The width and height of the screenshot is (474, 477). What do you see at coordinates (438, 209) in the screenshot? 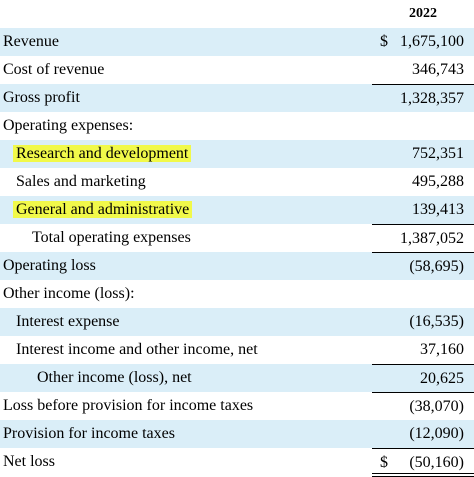
I see `row-value: 139,413` at bounding box center [438, 209].